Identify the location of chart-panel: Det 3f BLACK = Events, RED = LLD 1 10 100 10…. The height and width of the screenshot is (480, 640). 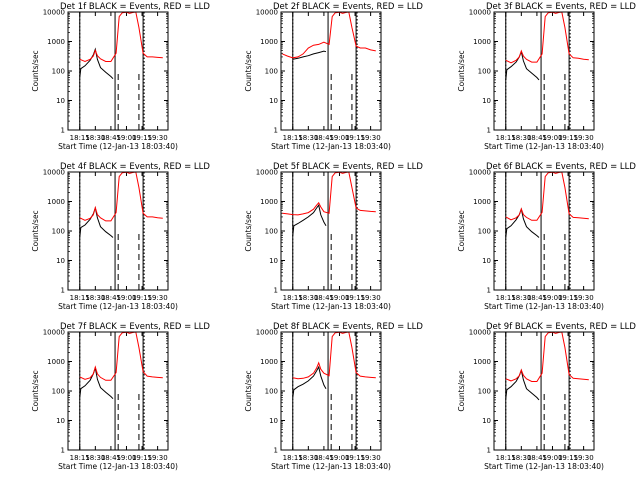
(546, 76).